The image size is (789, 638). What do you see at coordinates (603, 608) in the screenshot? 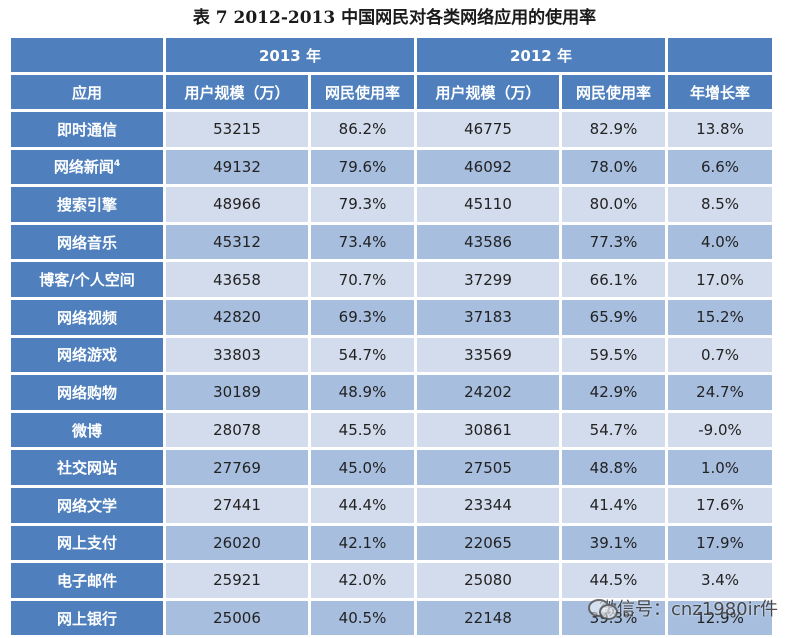
I see `wechat-icon` at bounding box center [603, 608].